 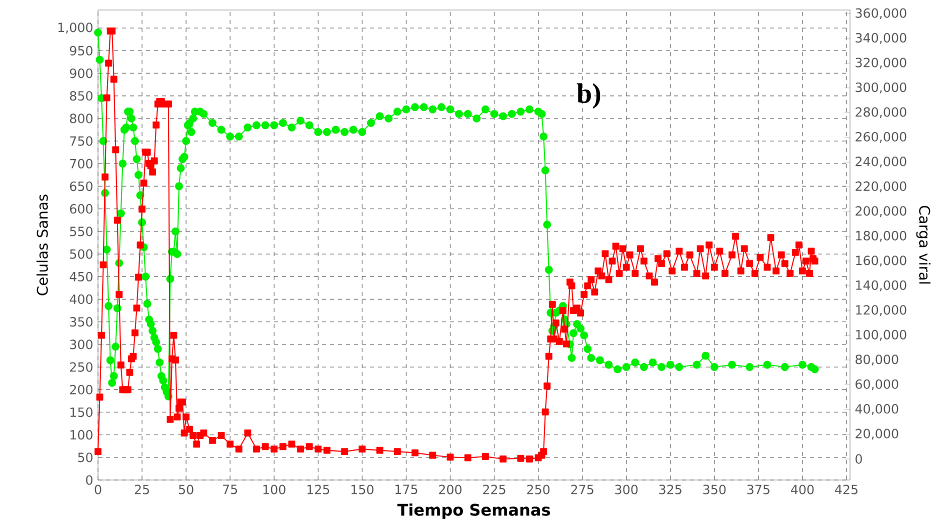 I want to click on y2-tick-label: 0, so click(x=859, y=459).